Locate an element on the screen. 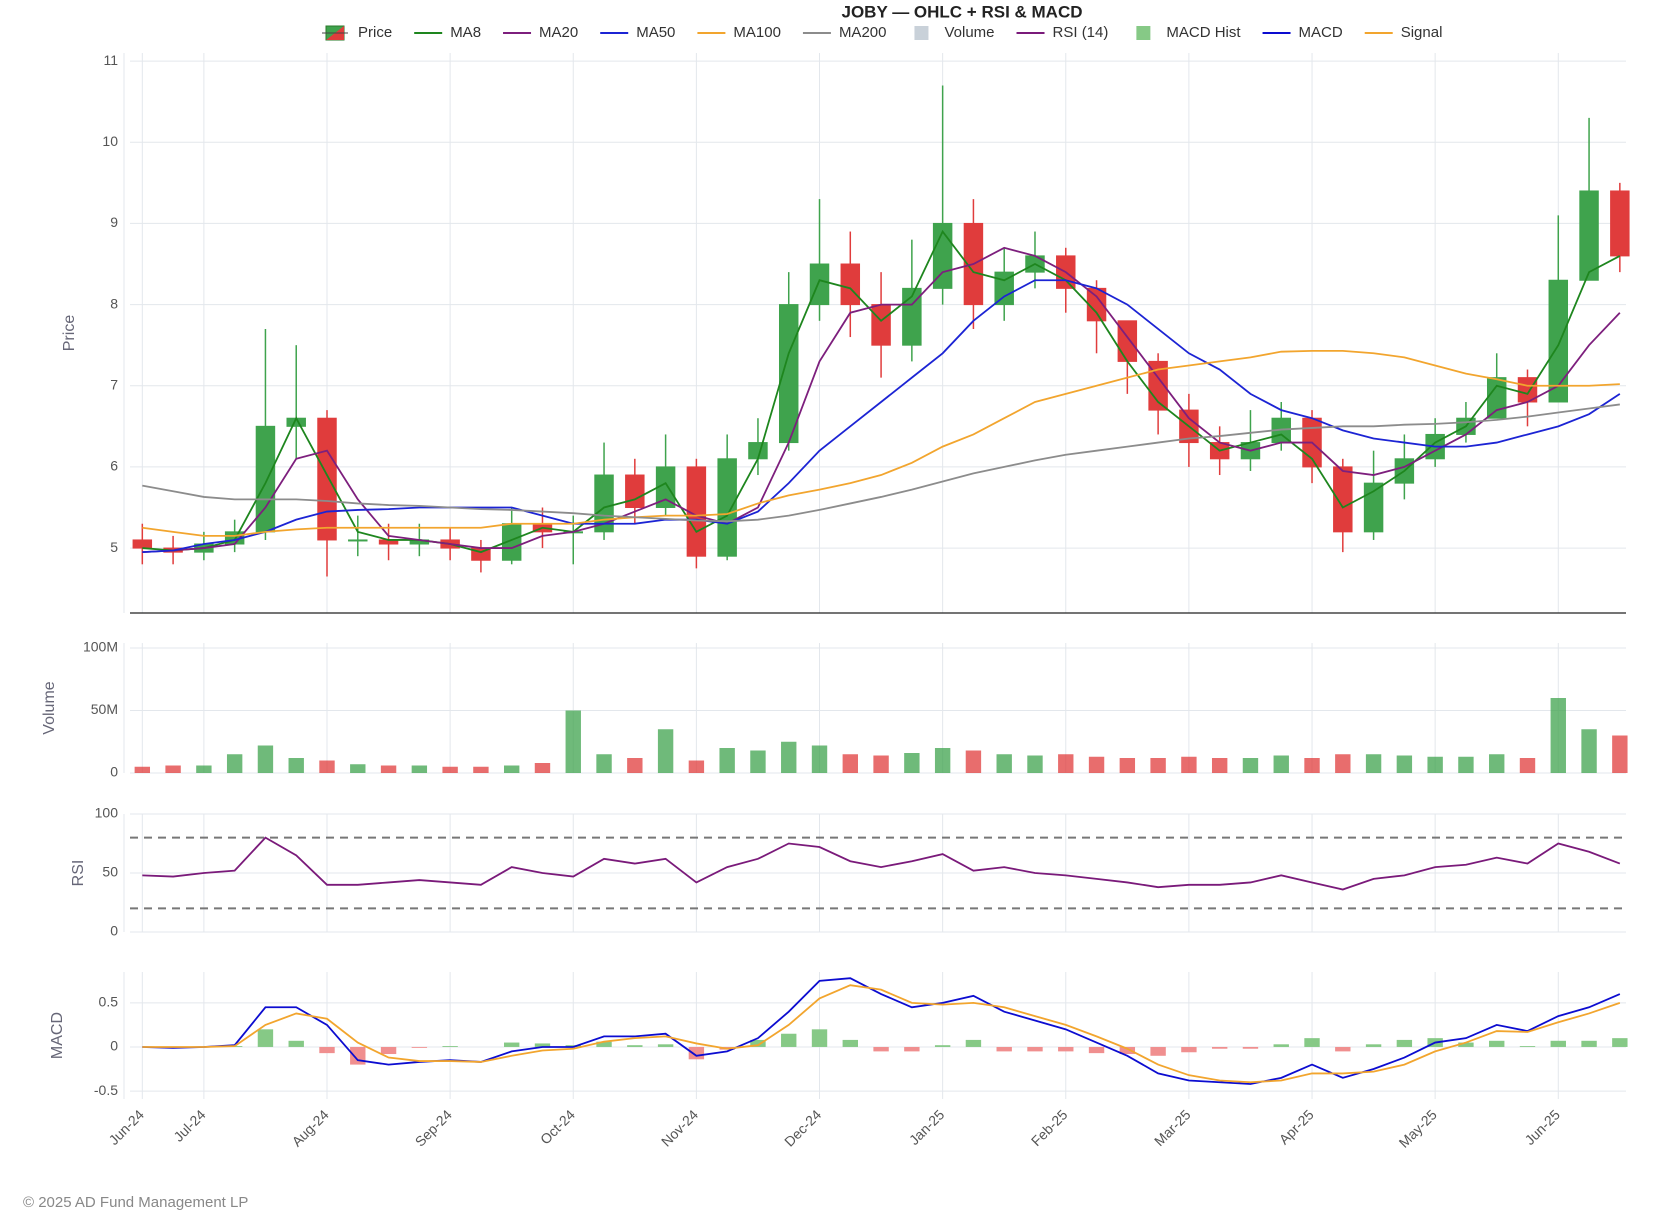 The height and width of the screenshot is (1217, 1657). x-tick-label: Nov-24 is located at coordinates (679, 1127).